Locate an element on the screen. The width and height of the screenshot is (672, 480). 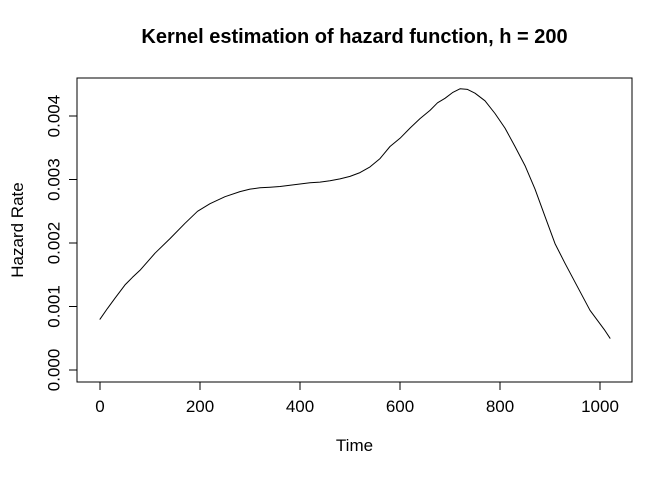
x-tick-label: 200 is located at coordinates (200, 406).